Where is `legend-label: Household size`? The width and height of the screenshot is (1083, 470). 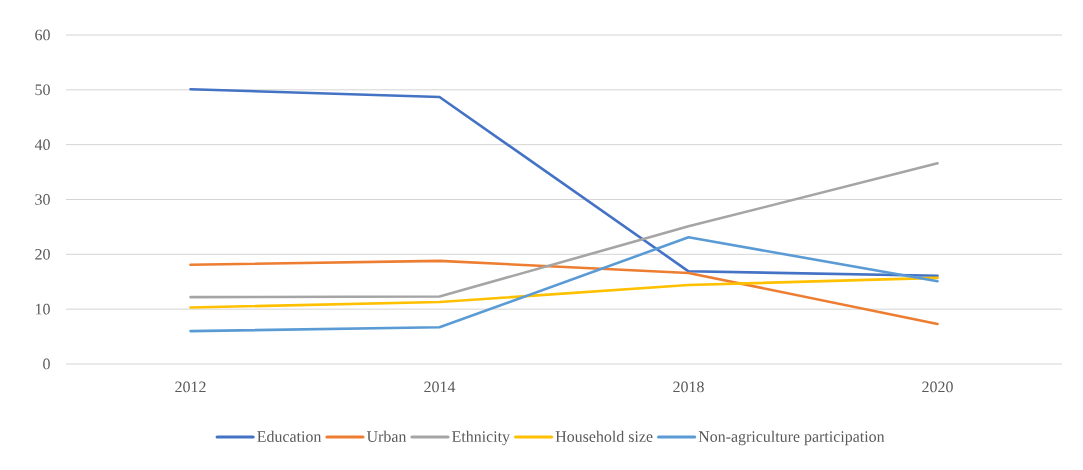
legend-label: Household size is located at coordinates (604, 436).